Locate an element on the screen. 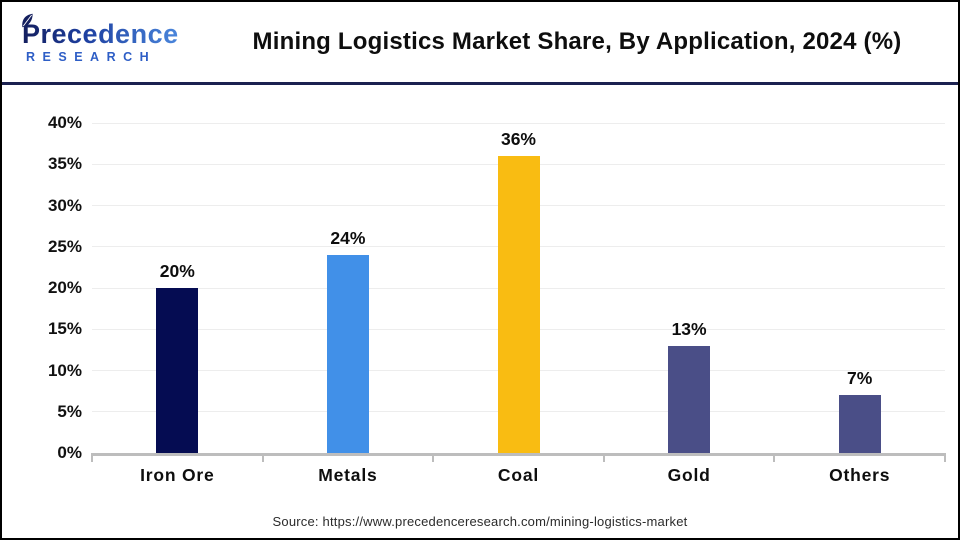 The height and width of the screenshot is (540, 960). value-label-iron-ore: 20% is located at coordinates (177, 271).